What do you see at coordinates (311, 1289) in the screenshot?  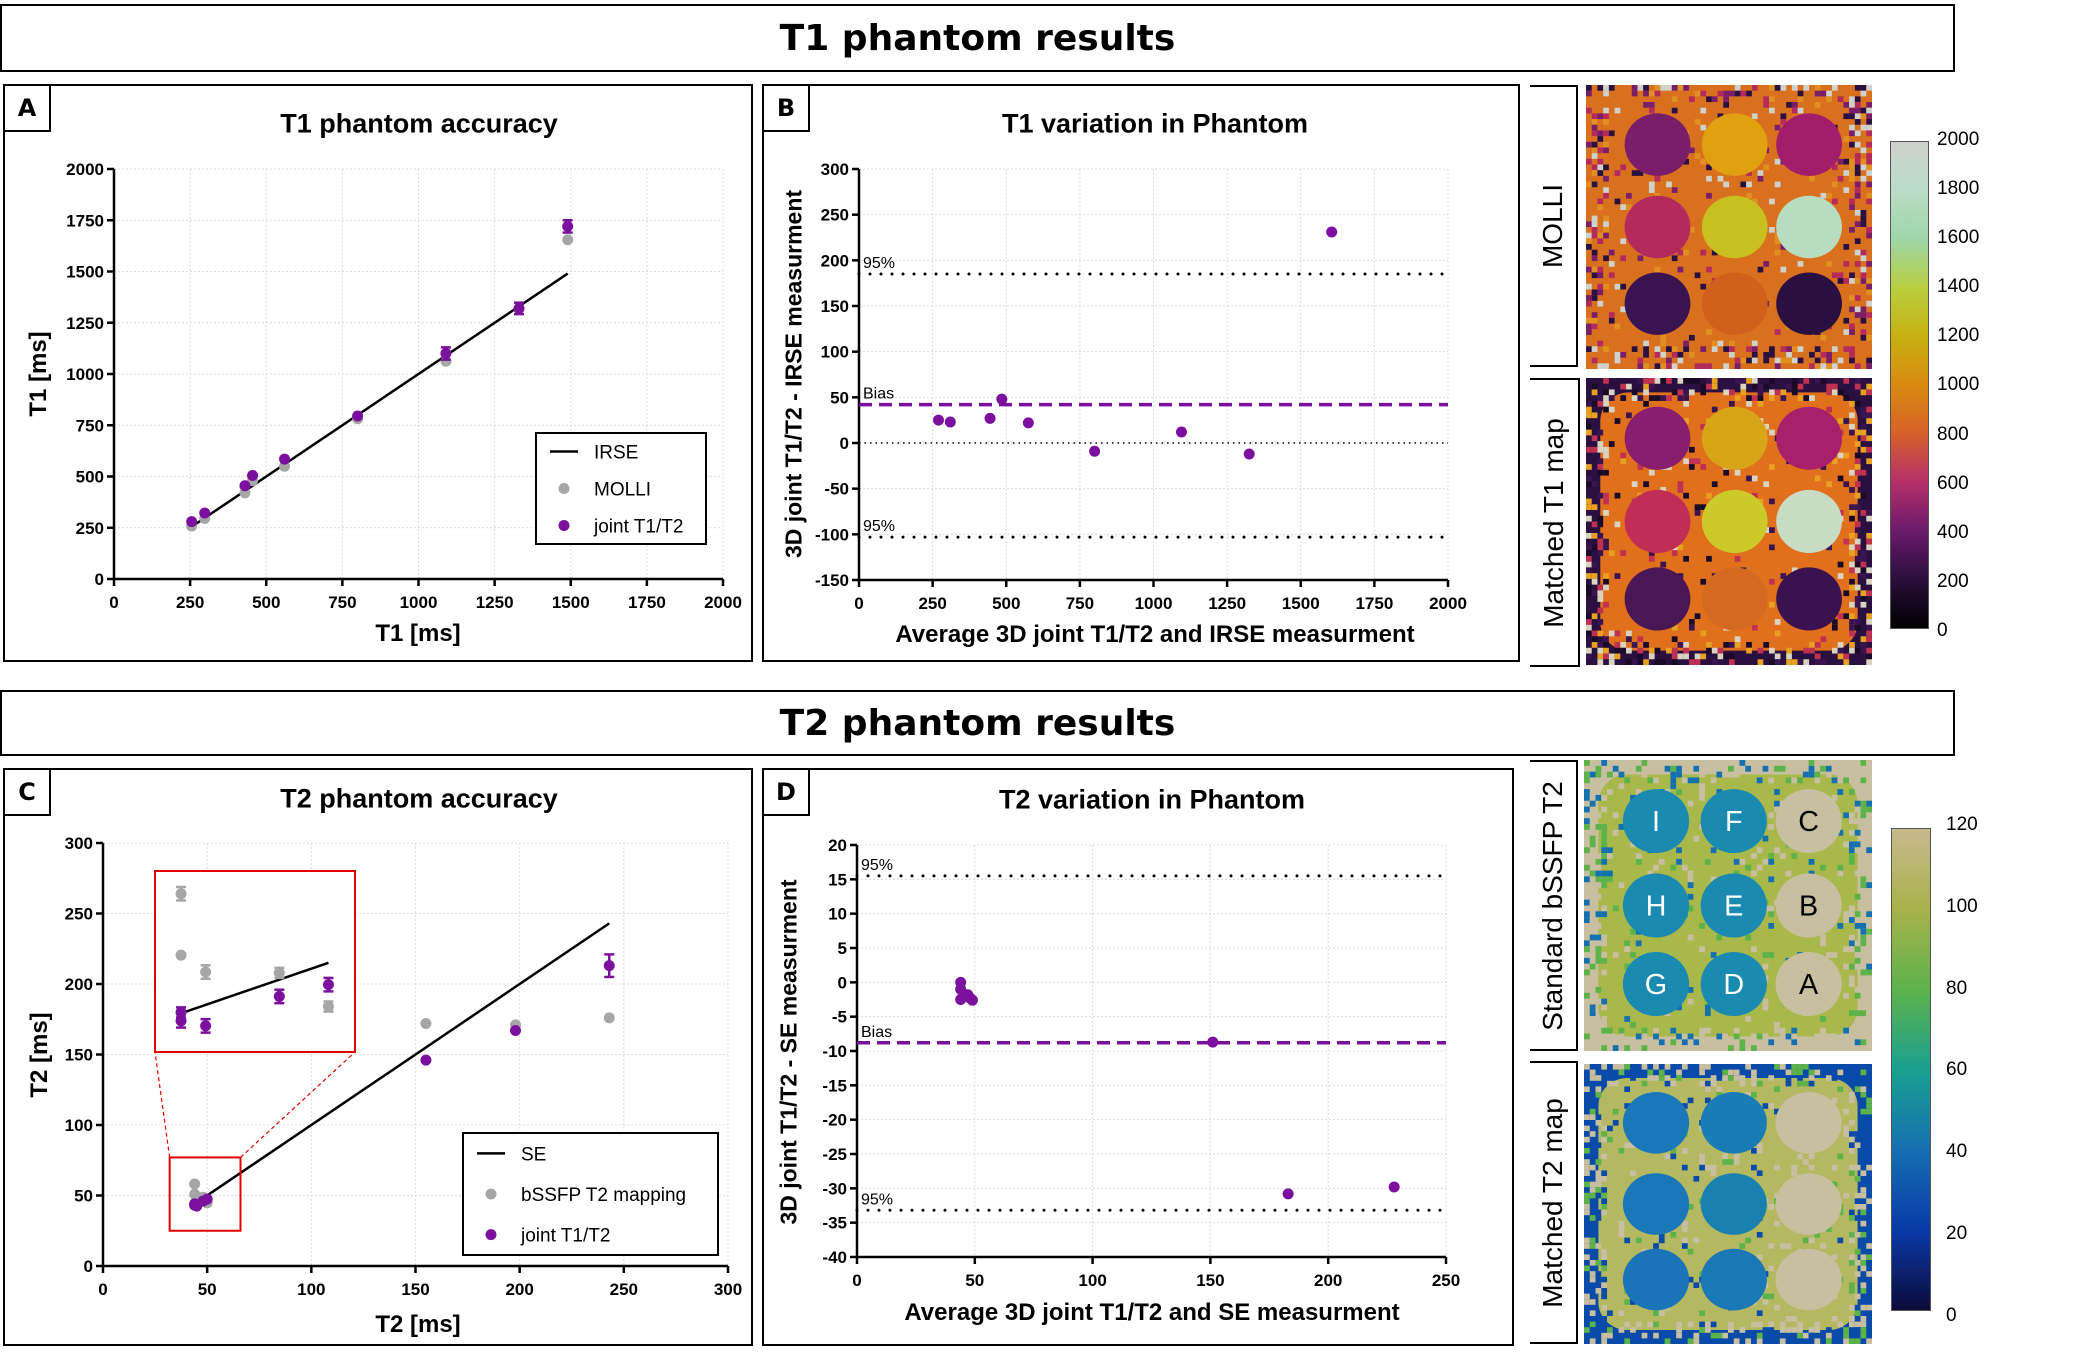 I see `x-tick-label: 100` at bounding box center [311, 1289].